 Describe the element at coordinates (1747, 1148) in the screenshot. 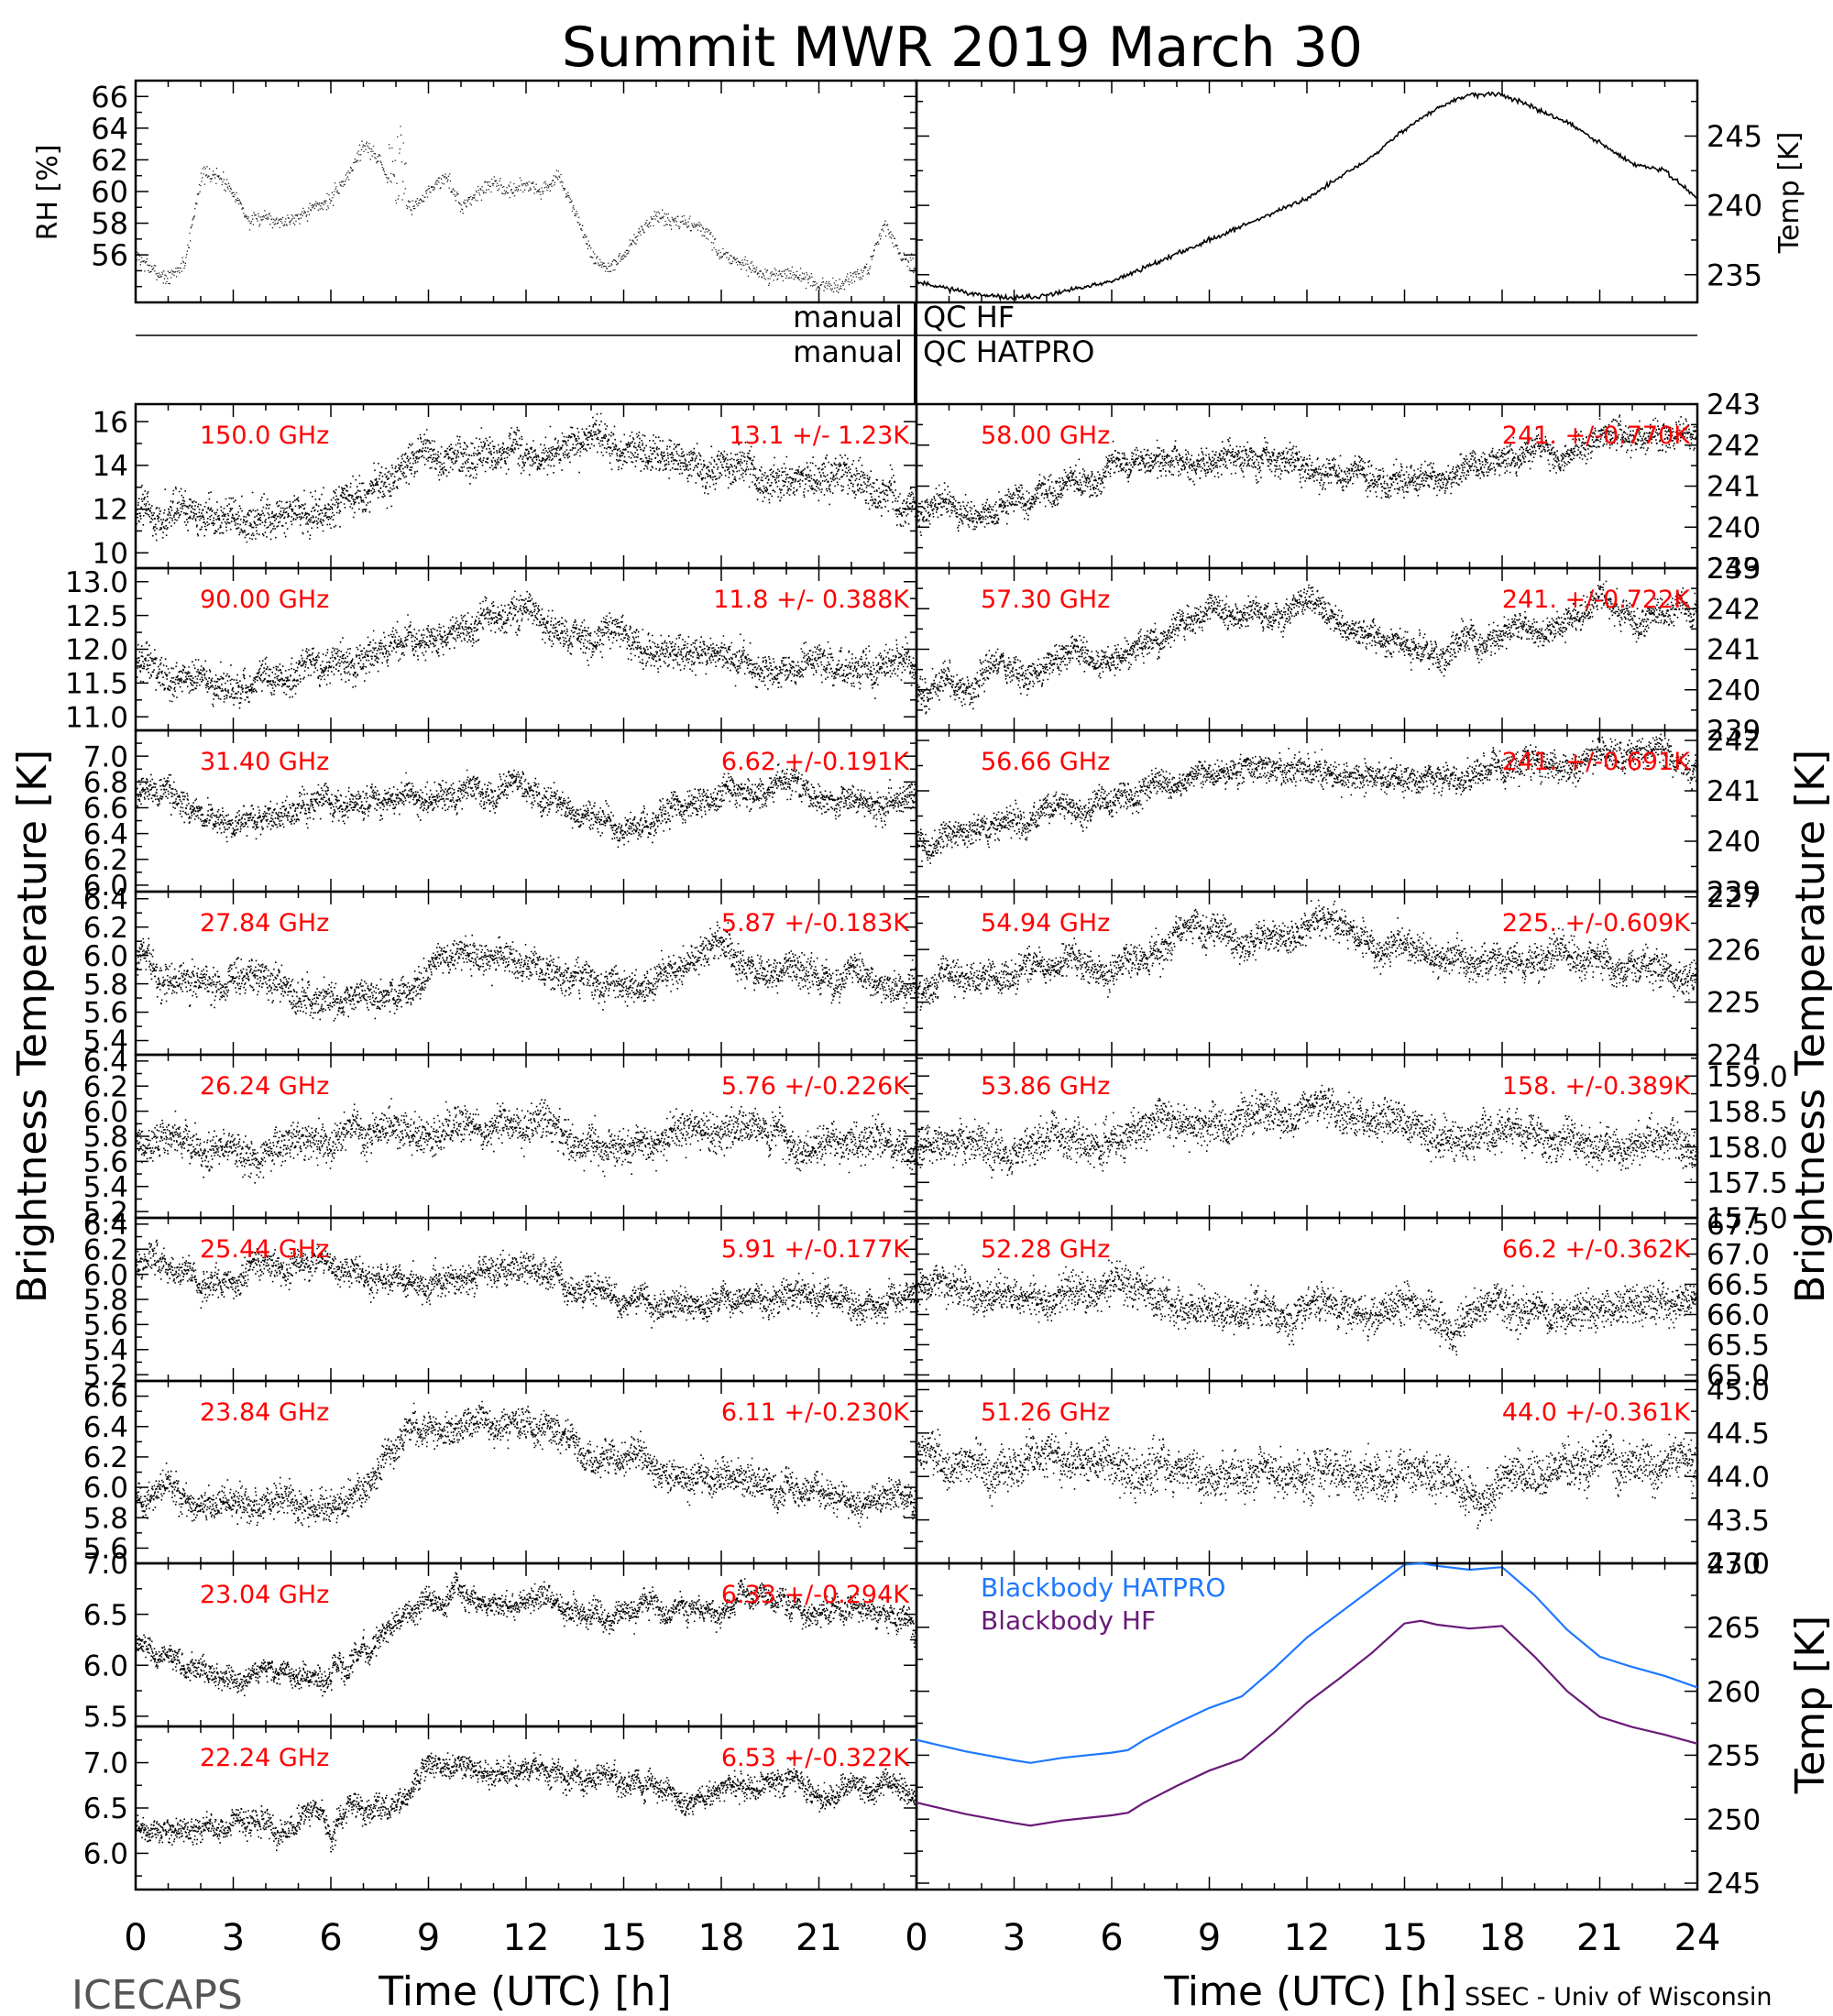

I see `y-tick-label: 158.0` at that location.